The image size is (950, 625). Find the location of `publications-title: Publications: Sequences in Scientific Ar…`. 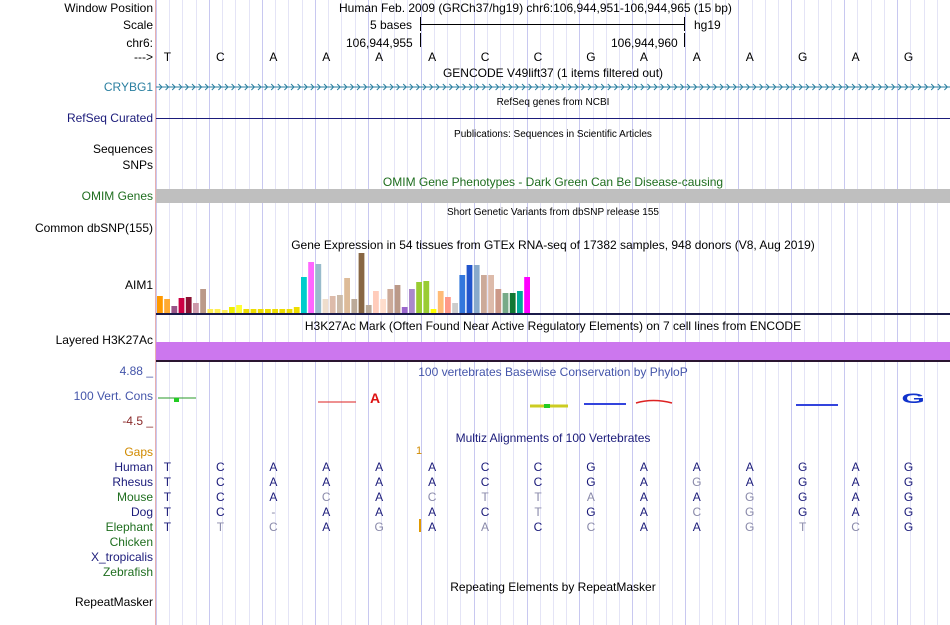

publications-title: Publications: Sequences in Scientific Ar… is located at coordinates (553, 134).